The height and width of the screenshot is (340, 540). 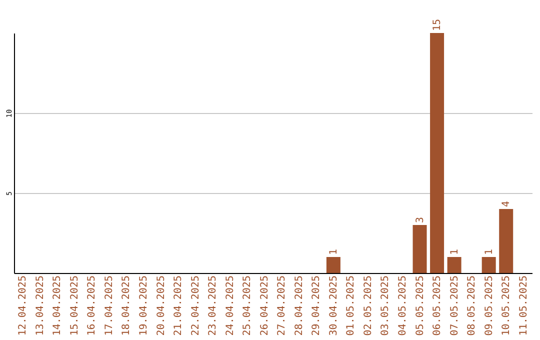 I want to click on data-label: 15, so click(x=438, y=24).